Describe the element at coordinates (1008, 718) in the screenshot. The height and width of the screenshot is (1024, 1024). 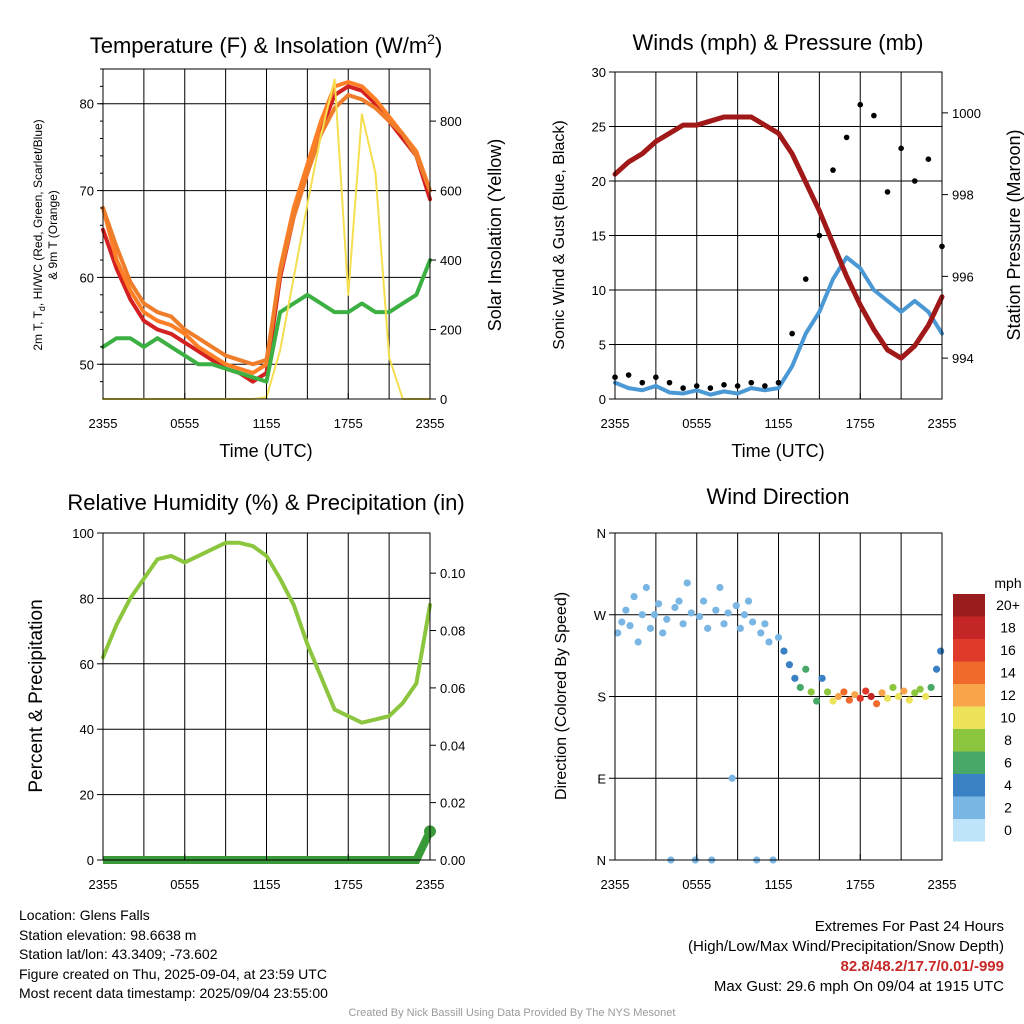
I see `legend-label: 10` at that location.